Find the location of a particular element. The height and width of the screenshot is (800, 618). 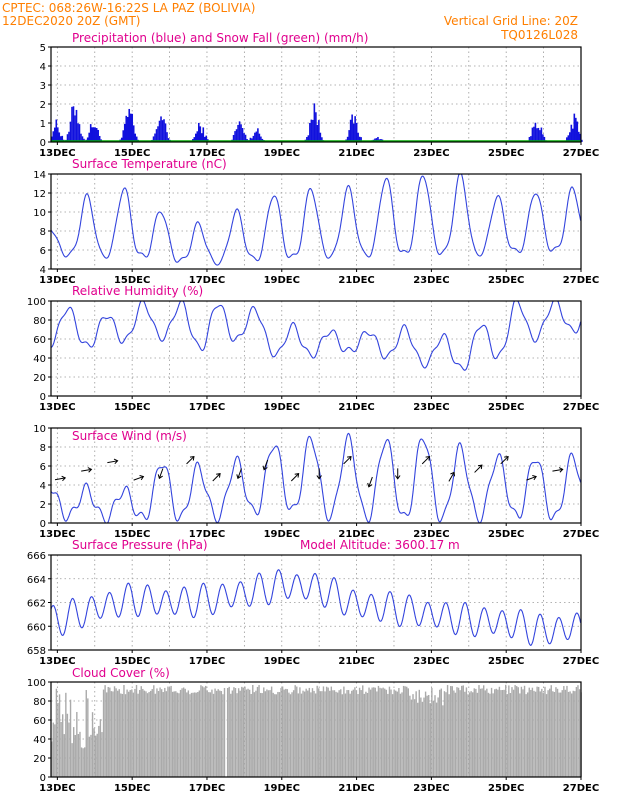

y-tick-label: 8 is located at coordinates (43, 232).